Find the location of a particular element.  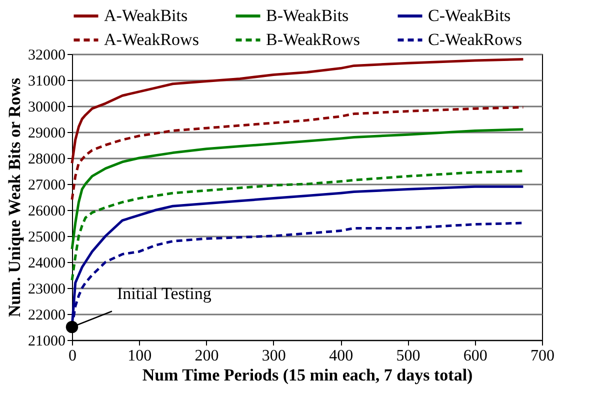

y-tick-label: 29000 is located at coordinates (47, 134).